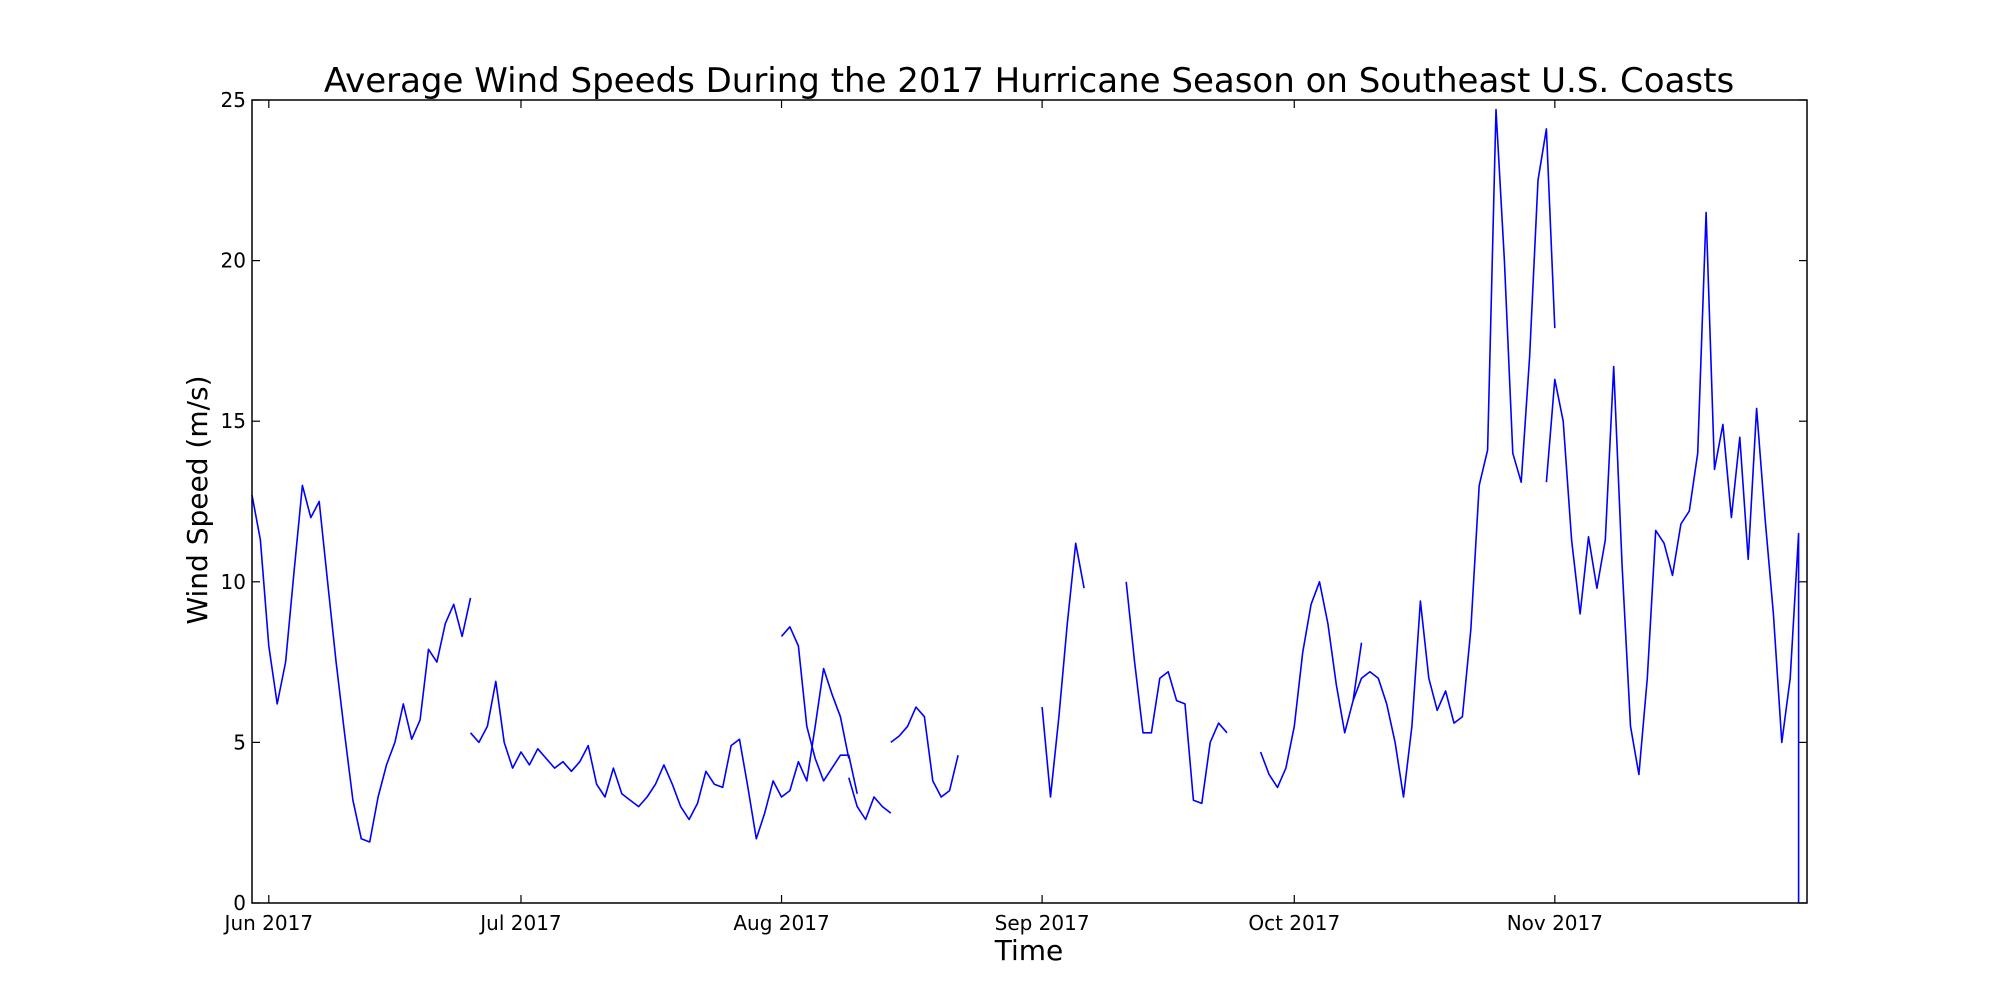 The width and height of the screenshot is (2000, 1000). What do you see at coordinates (1042, 923) in the screenshot?
I see `x-tick-label: Sep 2017` at bounding box center [1042, 923].